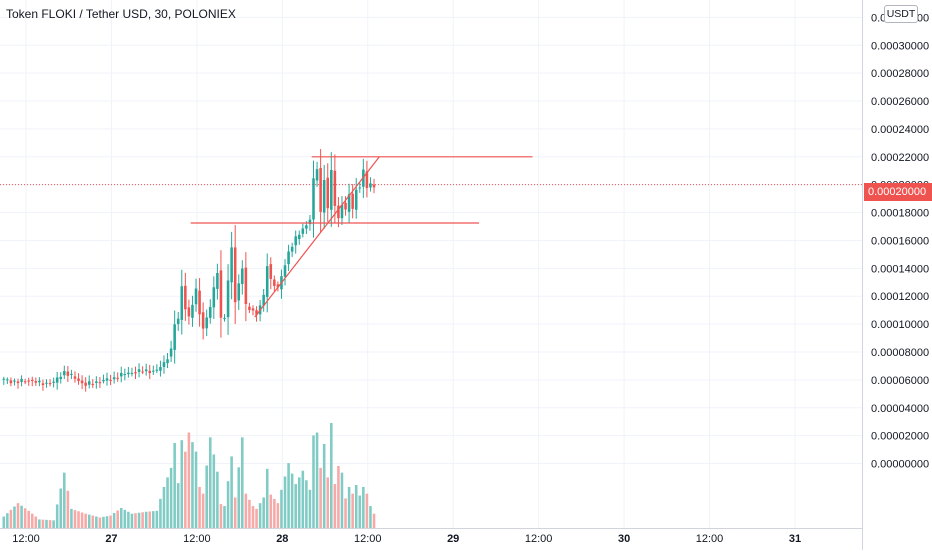 The width and height of the screenshot is (932, 555). Describe the element at coordinates (900, 437) in the screenshot. I see `price-tick-label: 0.00002000` at that location.